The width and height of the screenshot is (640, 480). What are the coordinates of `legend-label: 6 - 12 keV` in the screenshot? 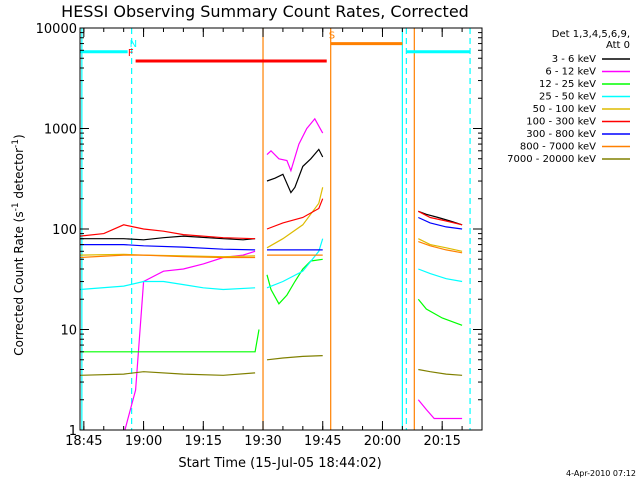 It's located at (570, 72).